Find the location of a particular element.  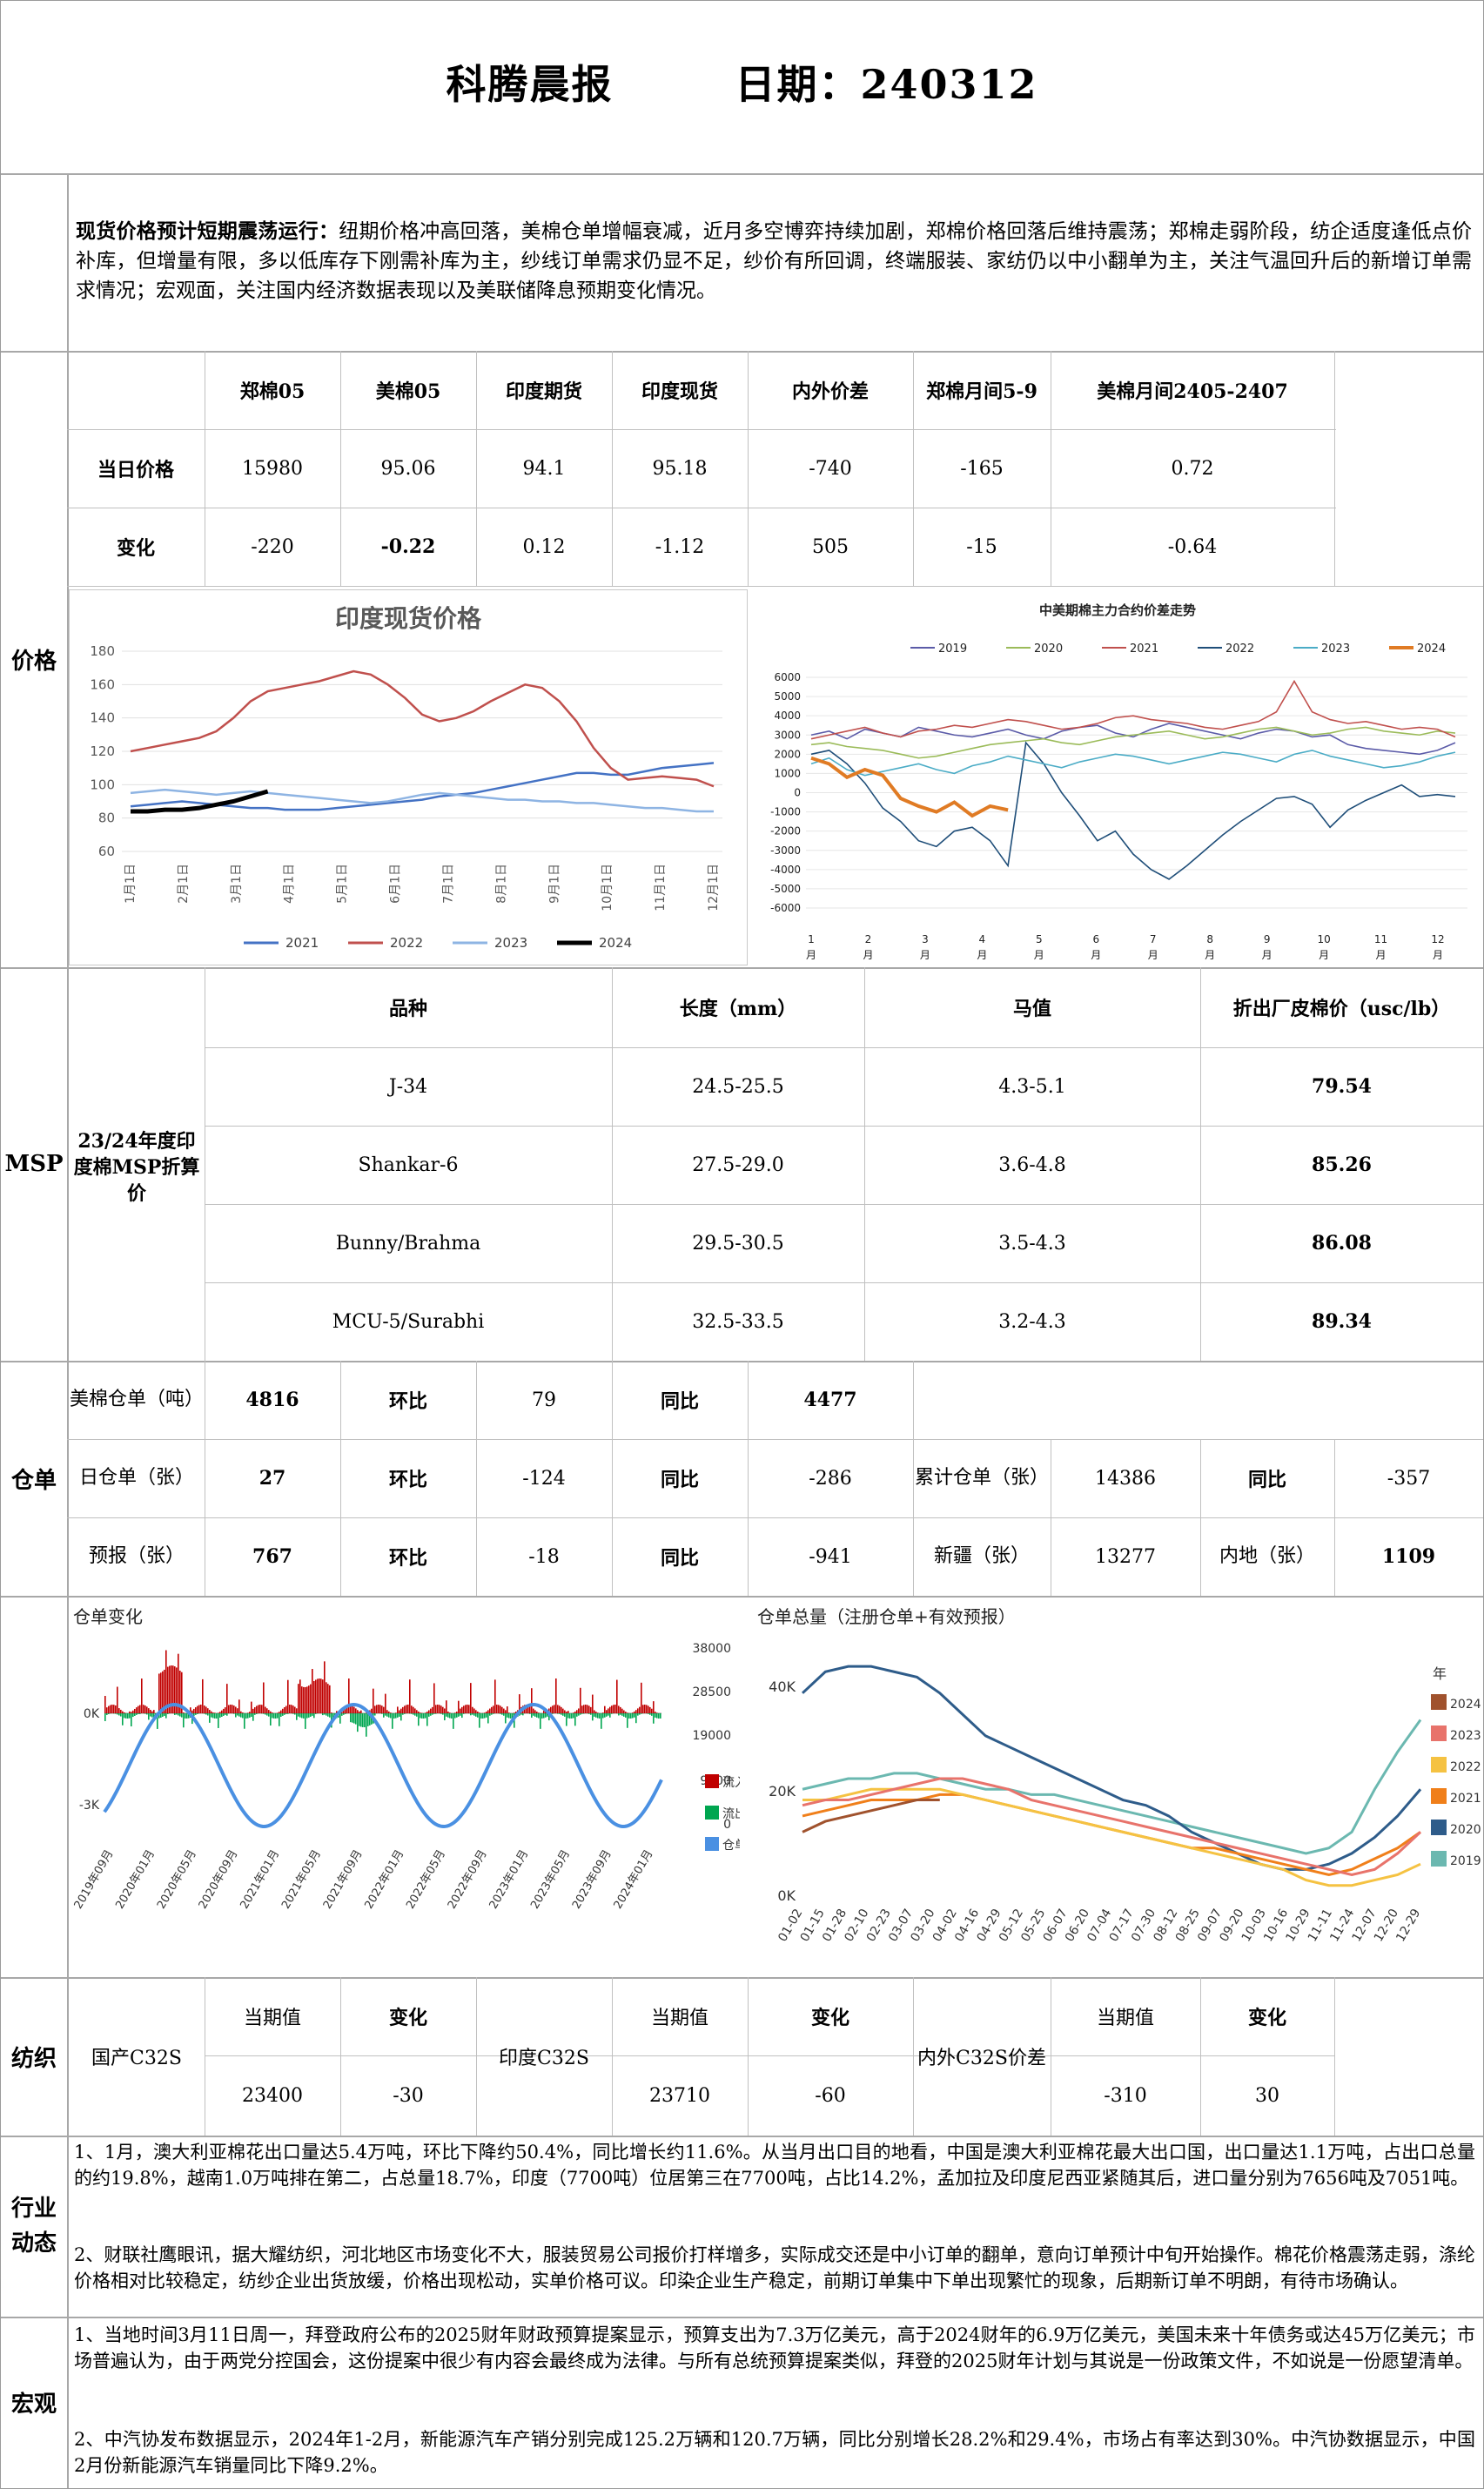

msp-mic: 3.5-4.3 is located at coordinates (1032, 1244).